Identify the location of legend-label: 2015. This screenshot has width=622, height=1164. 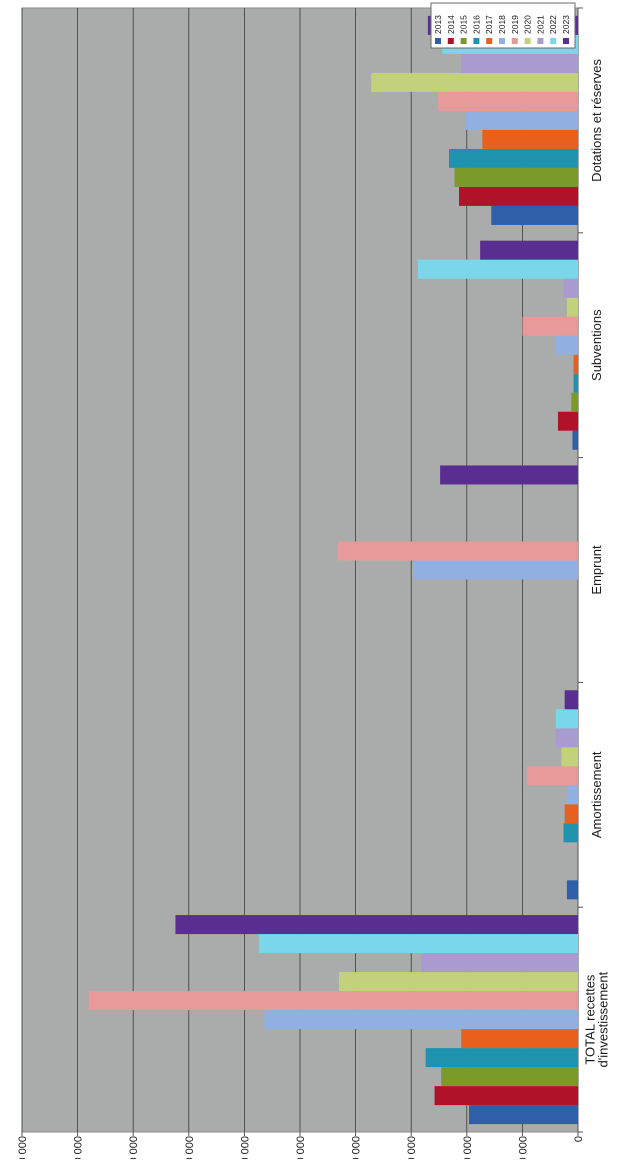
(464, 24).